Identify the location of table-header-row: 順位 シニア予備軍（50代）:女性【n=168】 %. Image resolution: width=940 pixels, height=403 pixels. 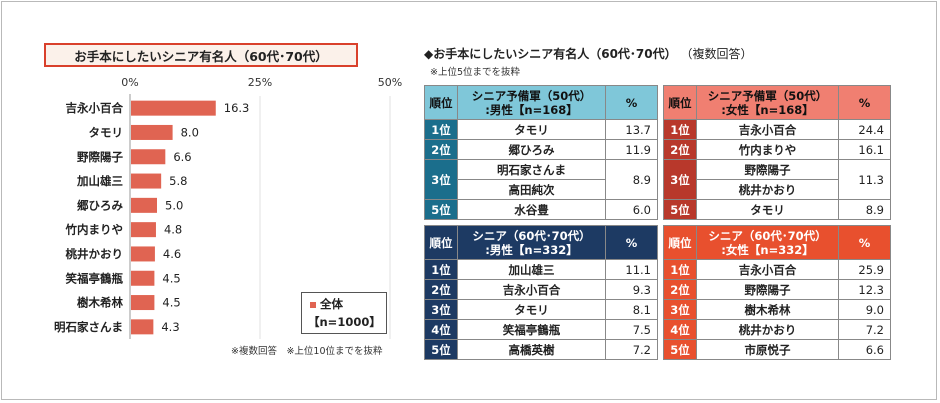
(777, 102).